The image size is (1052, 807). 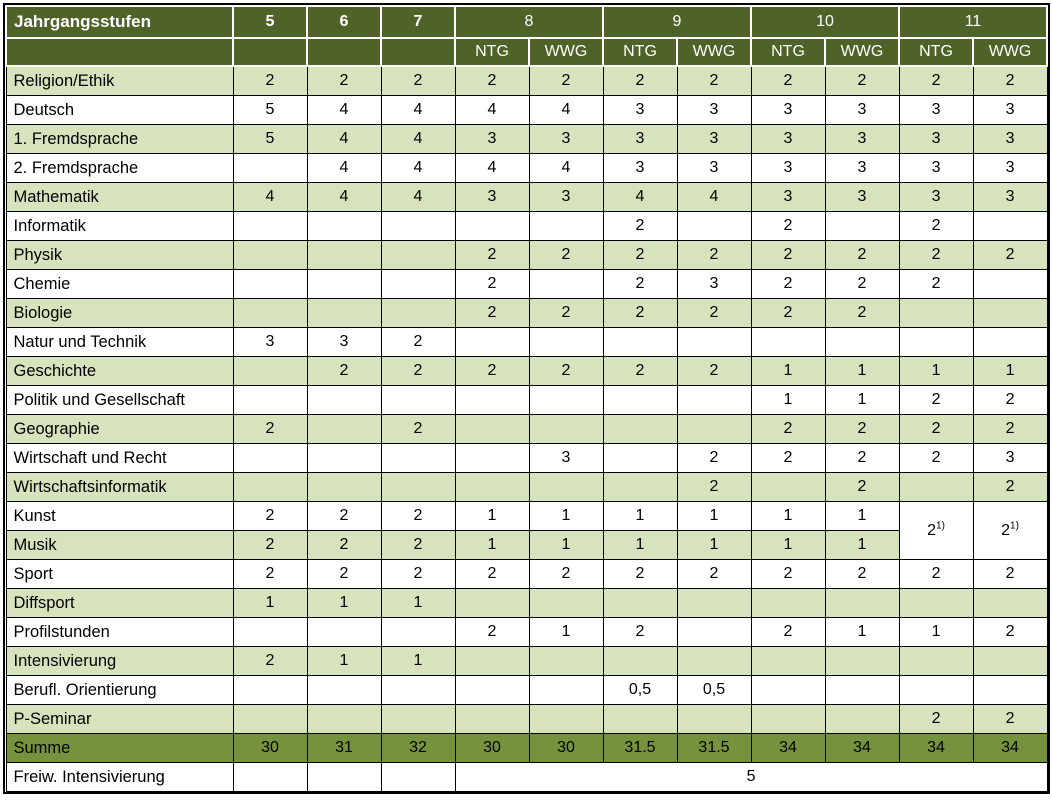 What do you see at coordinates (825, 22) in the screenshot?
I see `grade-10-header: 10` at bounding box center [825, 22].